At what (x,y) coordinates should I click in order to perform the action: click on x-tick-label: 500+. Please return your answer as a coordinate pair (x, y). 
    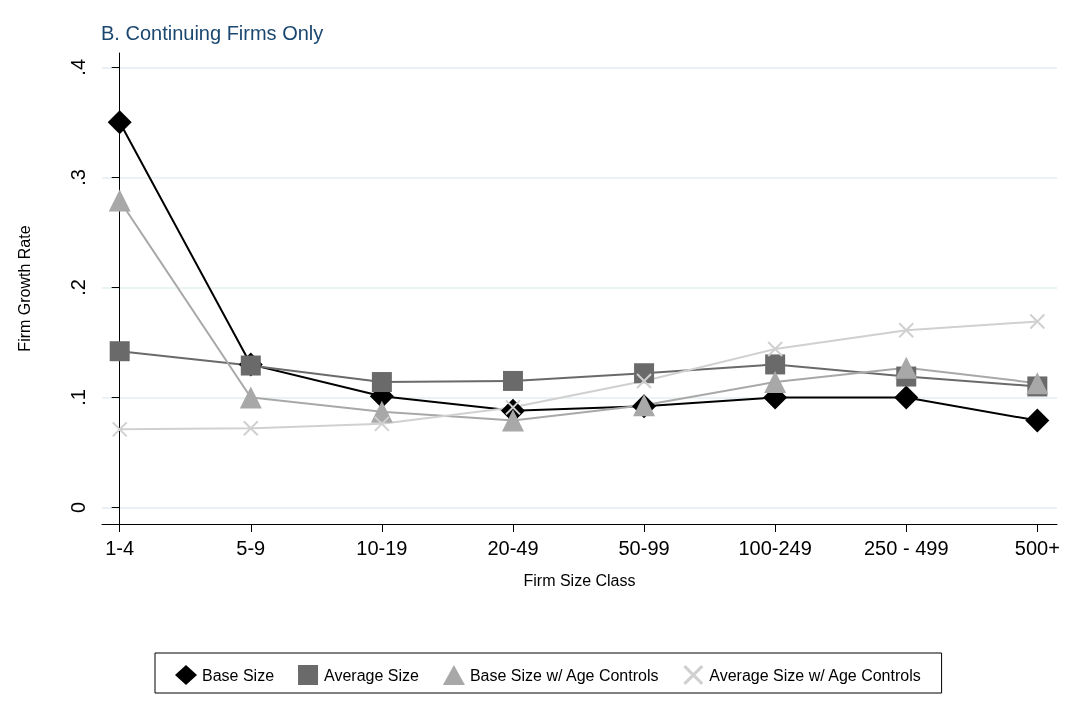
    Looking at the image, I should click on (1037, 548).